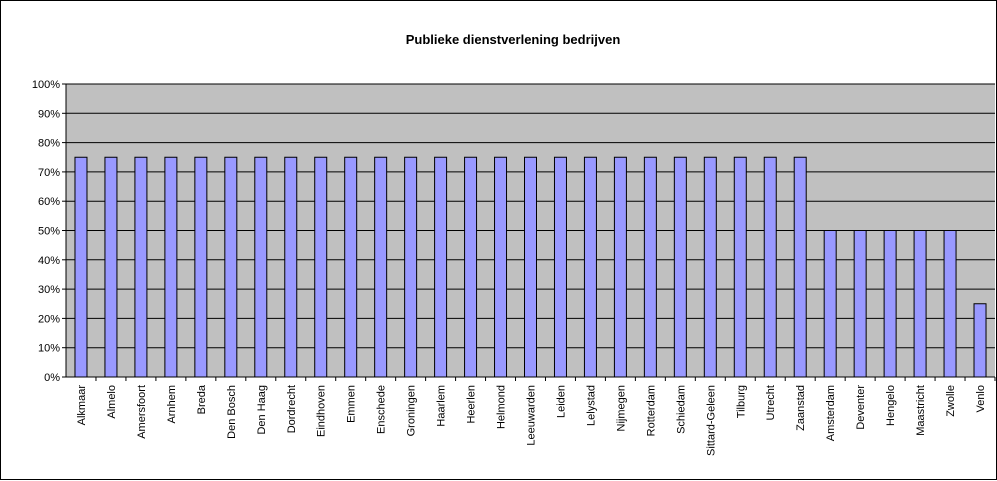 Image resolution: width=997 pixels, height=481 pixels. What do you see at coordinates (111, 267) in the screenshot?
I see `bar-almelo` at bounding box center [111, 267].